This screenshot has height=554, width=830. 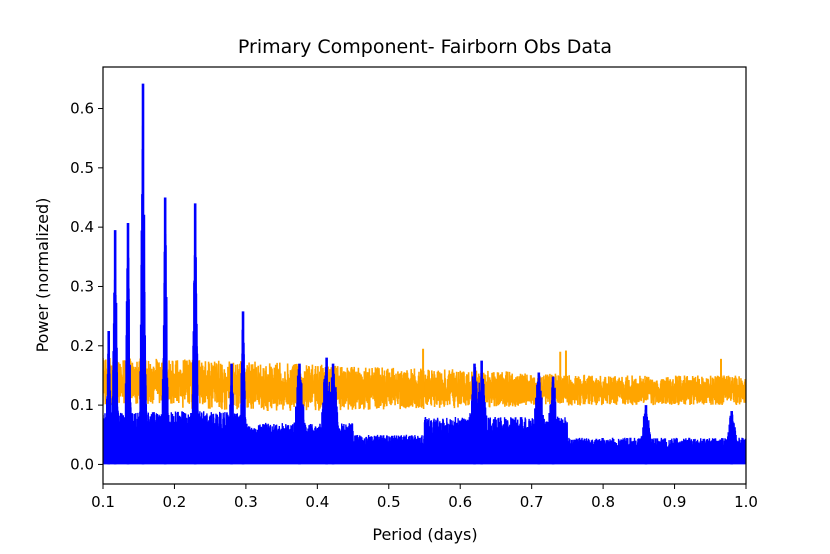 I want to click on x-tick-label: 0.3, so click(x=246, y=502).